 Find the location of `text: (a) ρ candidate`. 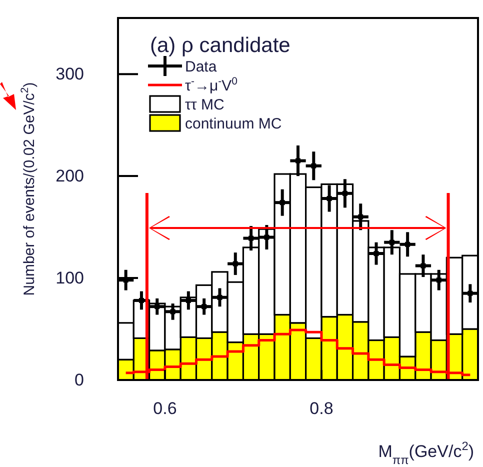

text: (a) ρ candidate is located at coordinates (220, 45).